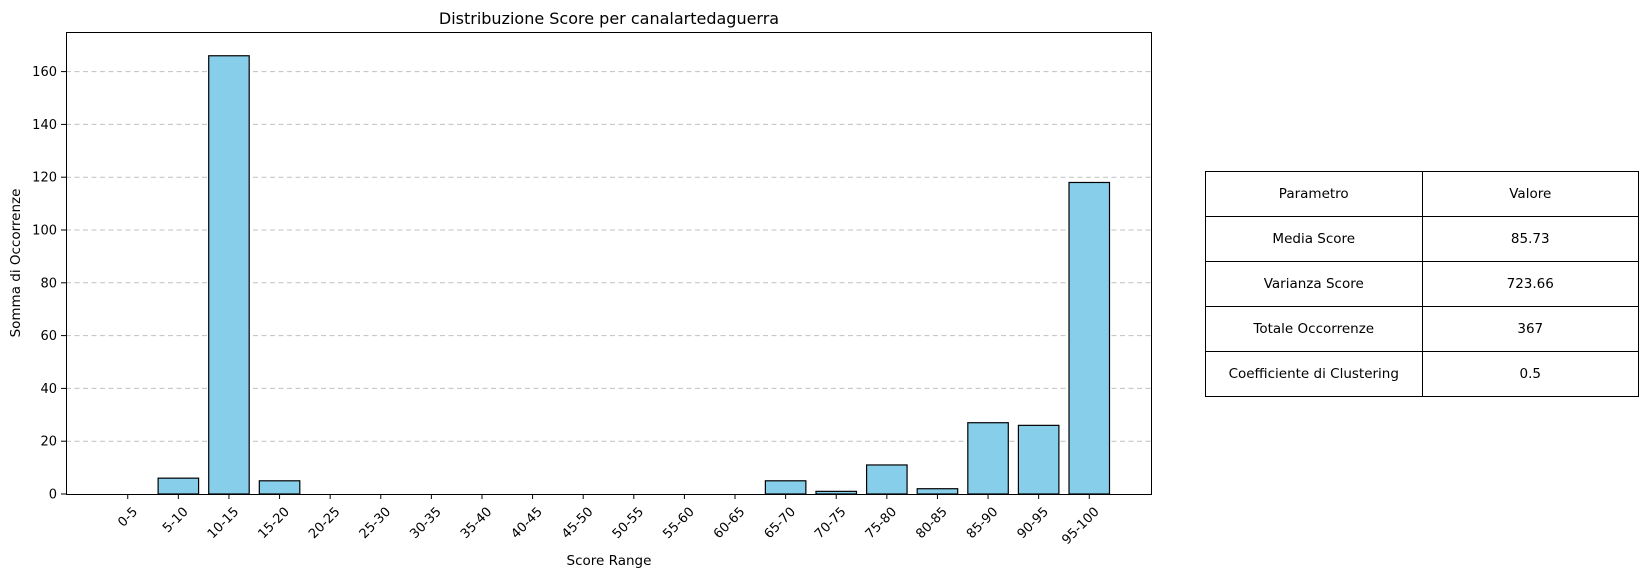 The image size is (1649, 578). What do you see at coordinates (628, 523) in the screenshot?
I see `x-tick-label: 50-55` at bounding box center [628, 523].